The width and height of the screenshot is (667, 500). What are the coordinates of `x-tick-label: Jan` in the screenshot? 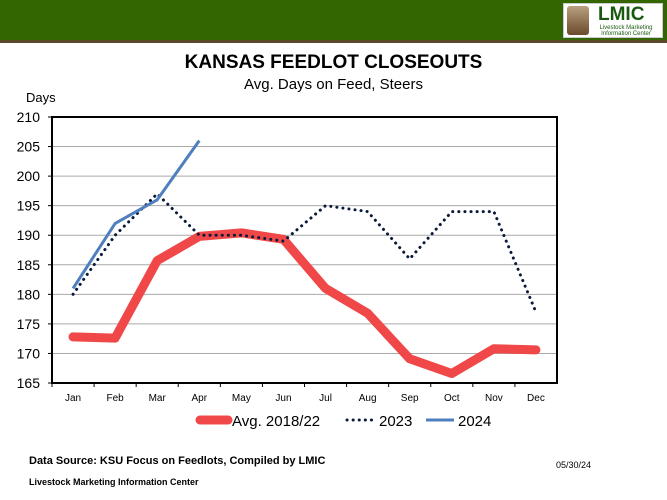 It's located at (73, 398).